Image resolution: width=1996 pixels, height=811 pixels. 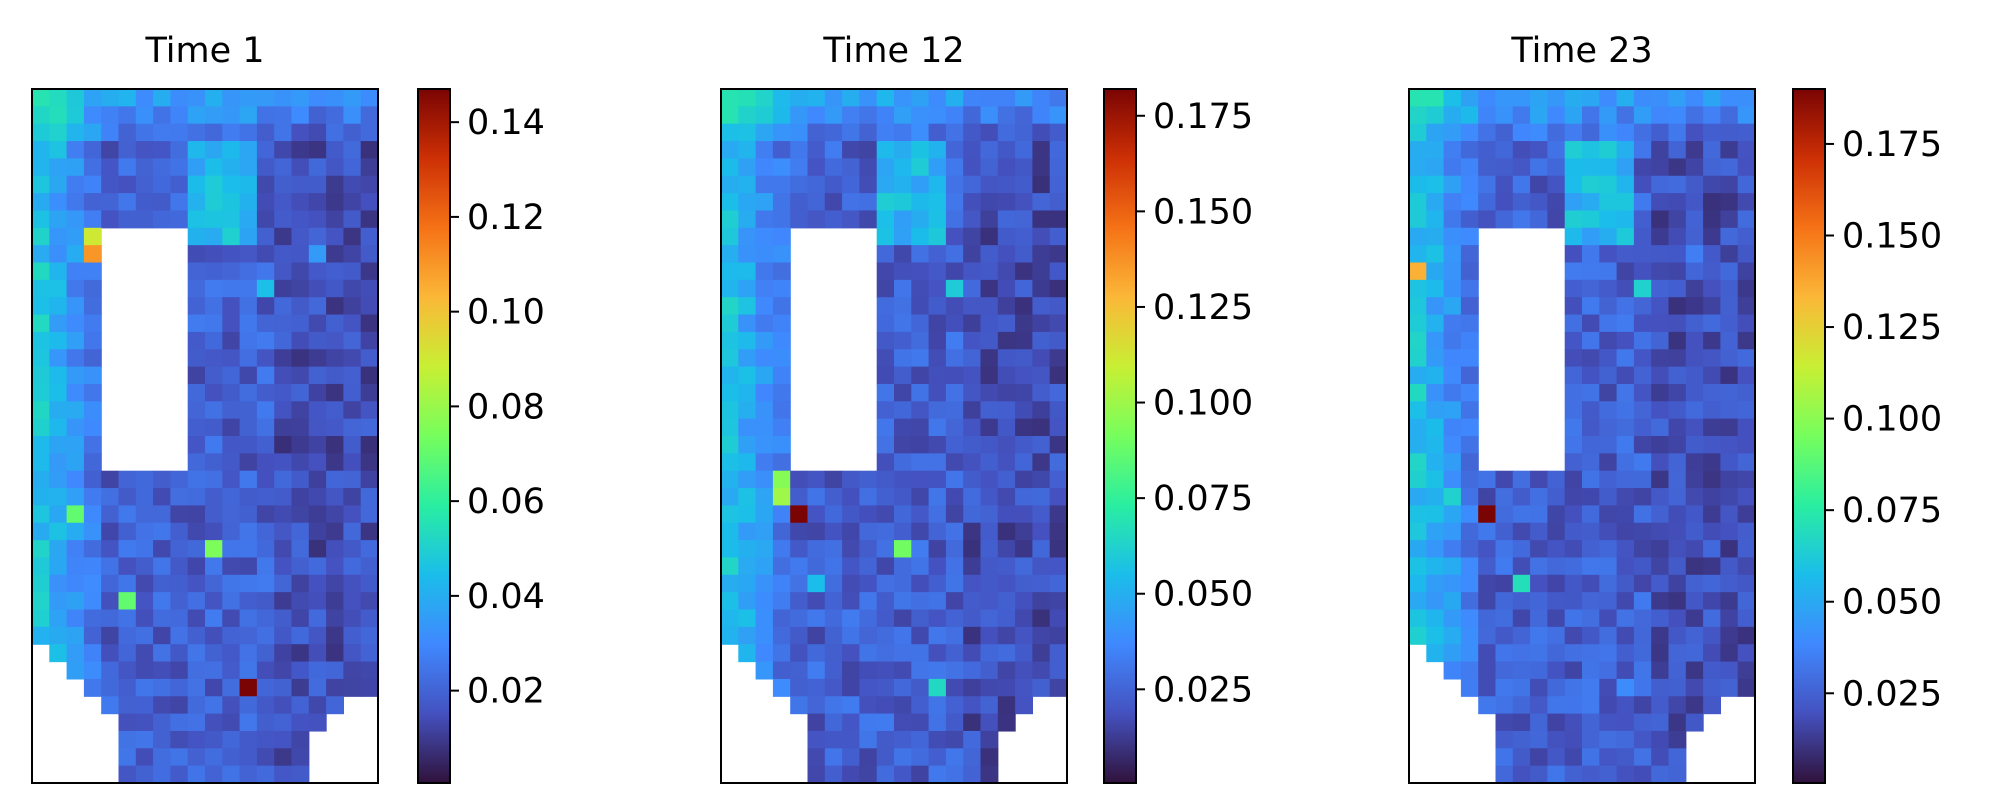 I want to click on colorbar-tick-label: 0.04, so click(x=506, y=597).